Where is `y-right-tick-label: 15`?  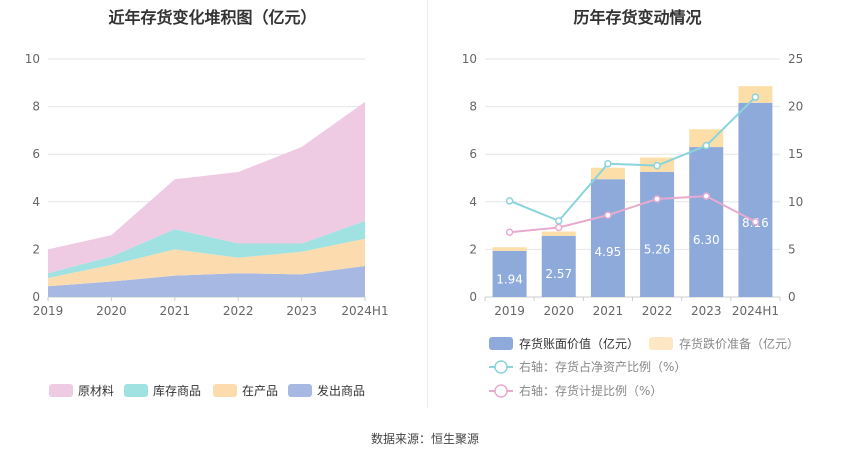 y-right-tick-label: 15 is located at coordinates (795, 154).